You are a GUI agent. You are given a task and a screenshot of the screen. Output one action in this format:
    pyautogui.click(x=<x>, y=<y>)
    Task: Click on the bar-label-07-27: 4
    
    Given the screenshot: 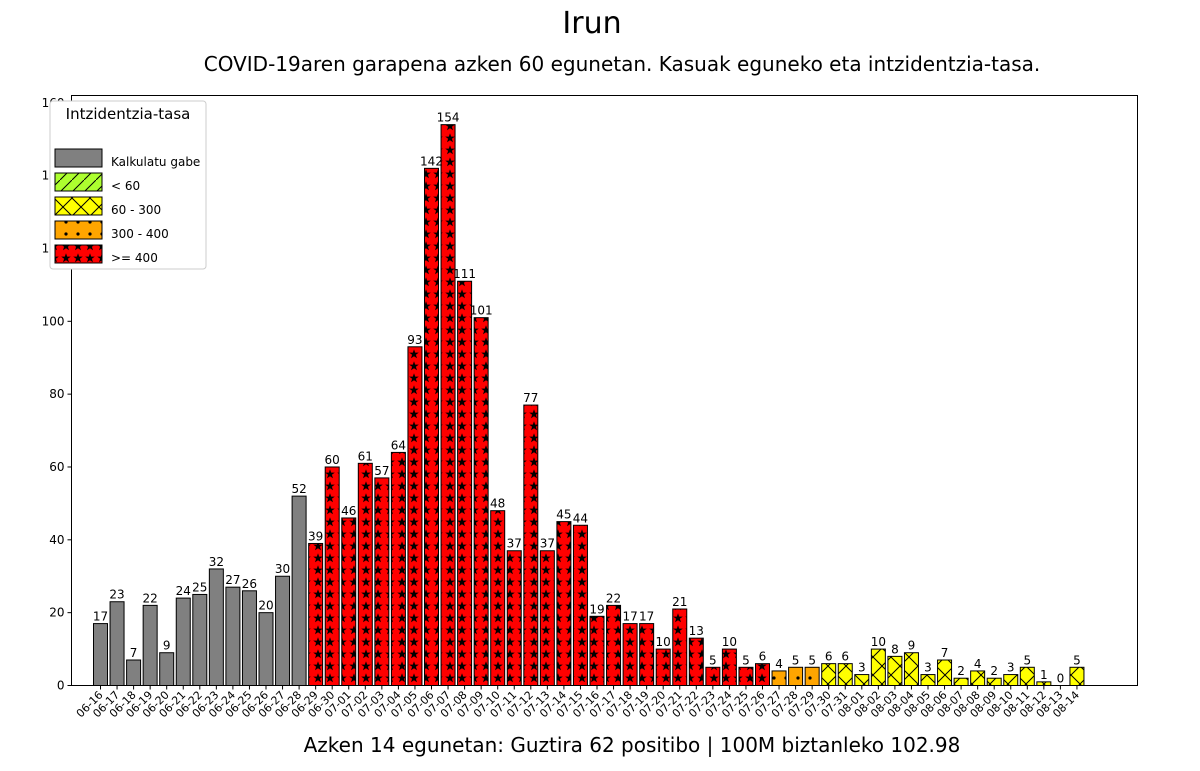 What is the action you would take?
    pyautogui.click(x=779, y=664)
    